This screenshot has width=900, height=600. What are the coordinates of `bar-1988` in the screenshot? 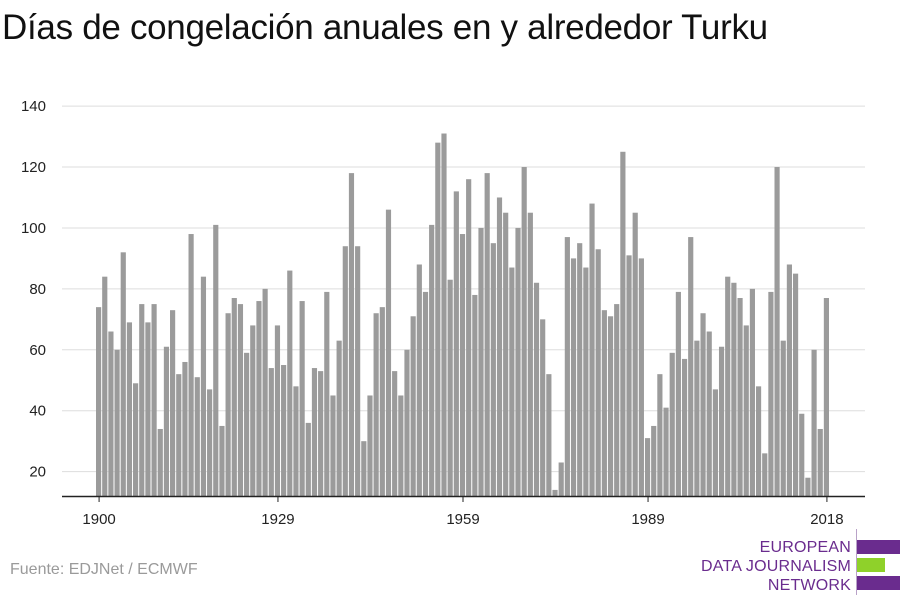 It's located at (641, 377).